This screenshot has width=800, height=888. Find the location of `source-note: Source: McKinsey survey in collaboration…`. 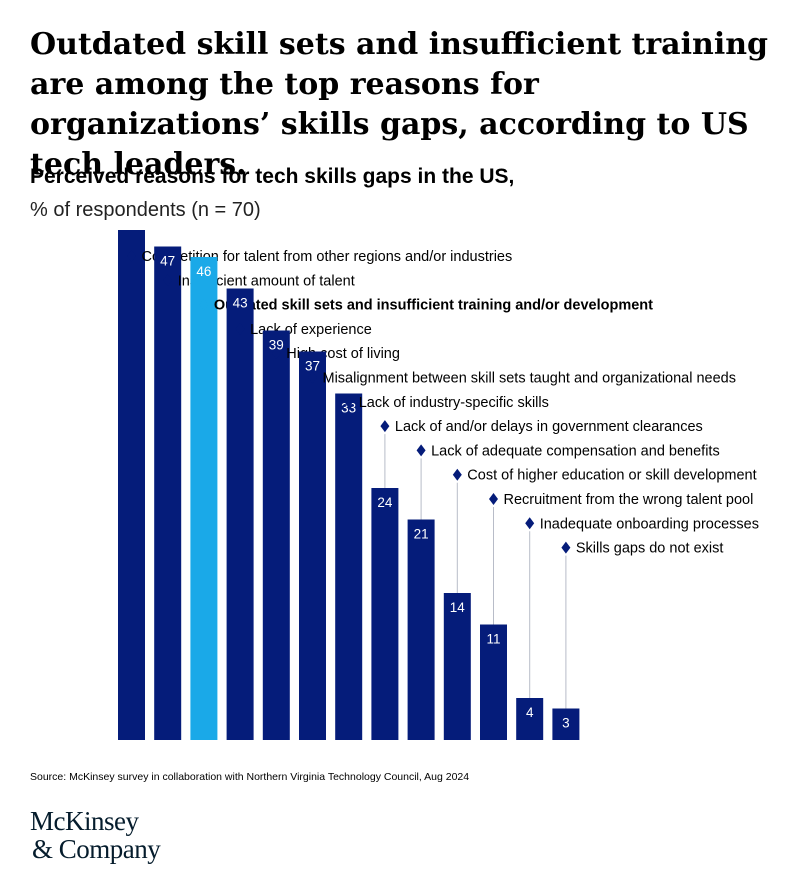

source-note: Source: McKinsey survey in collaboration… is located at coordinates (250, 777).